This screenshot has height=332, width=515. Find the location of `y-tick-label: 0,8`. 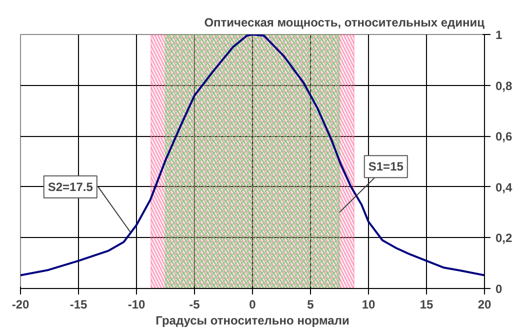

y-tick-label: 0,8 is located at coordinates (504, 85).